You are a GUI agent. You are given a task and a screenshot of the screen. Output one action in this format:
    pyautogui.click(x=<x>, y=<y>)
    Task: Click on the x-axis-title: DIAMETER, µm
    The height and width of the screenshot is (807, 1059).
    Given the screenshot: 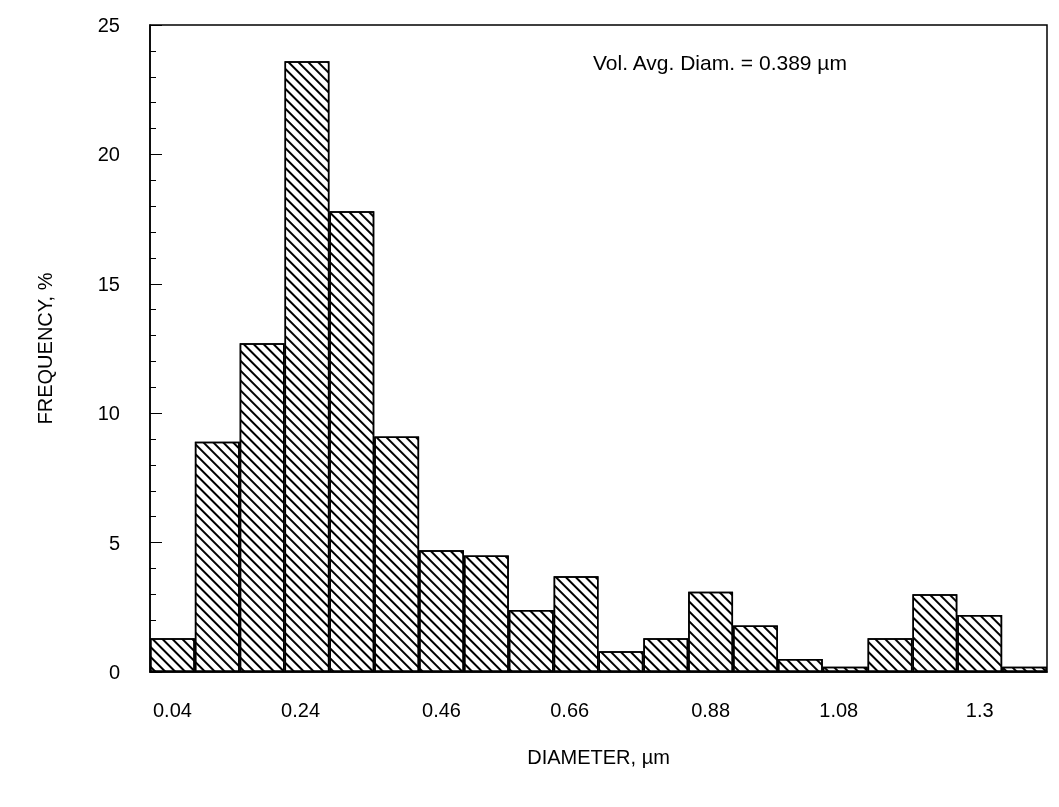 What is the action you would take?
    pyautogui.click(x=598, y=757)
    